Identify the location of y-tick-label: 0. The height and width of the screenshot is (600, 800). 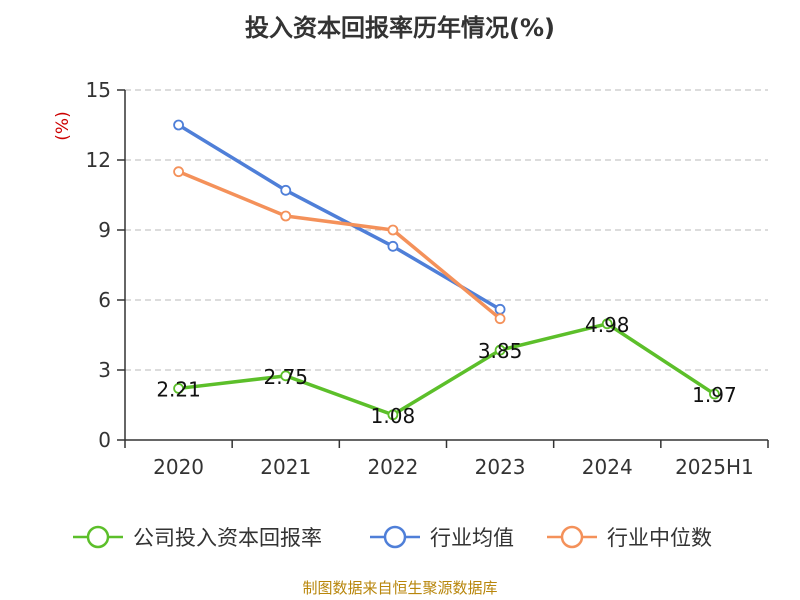
(104, 440).